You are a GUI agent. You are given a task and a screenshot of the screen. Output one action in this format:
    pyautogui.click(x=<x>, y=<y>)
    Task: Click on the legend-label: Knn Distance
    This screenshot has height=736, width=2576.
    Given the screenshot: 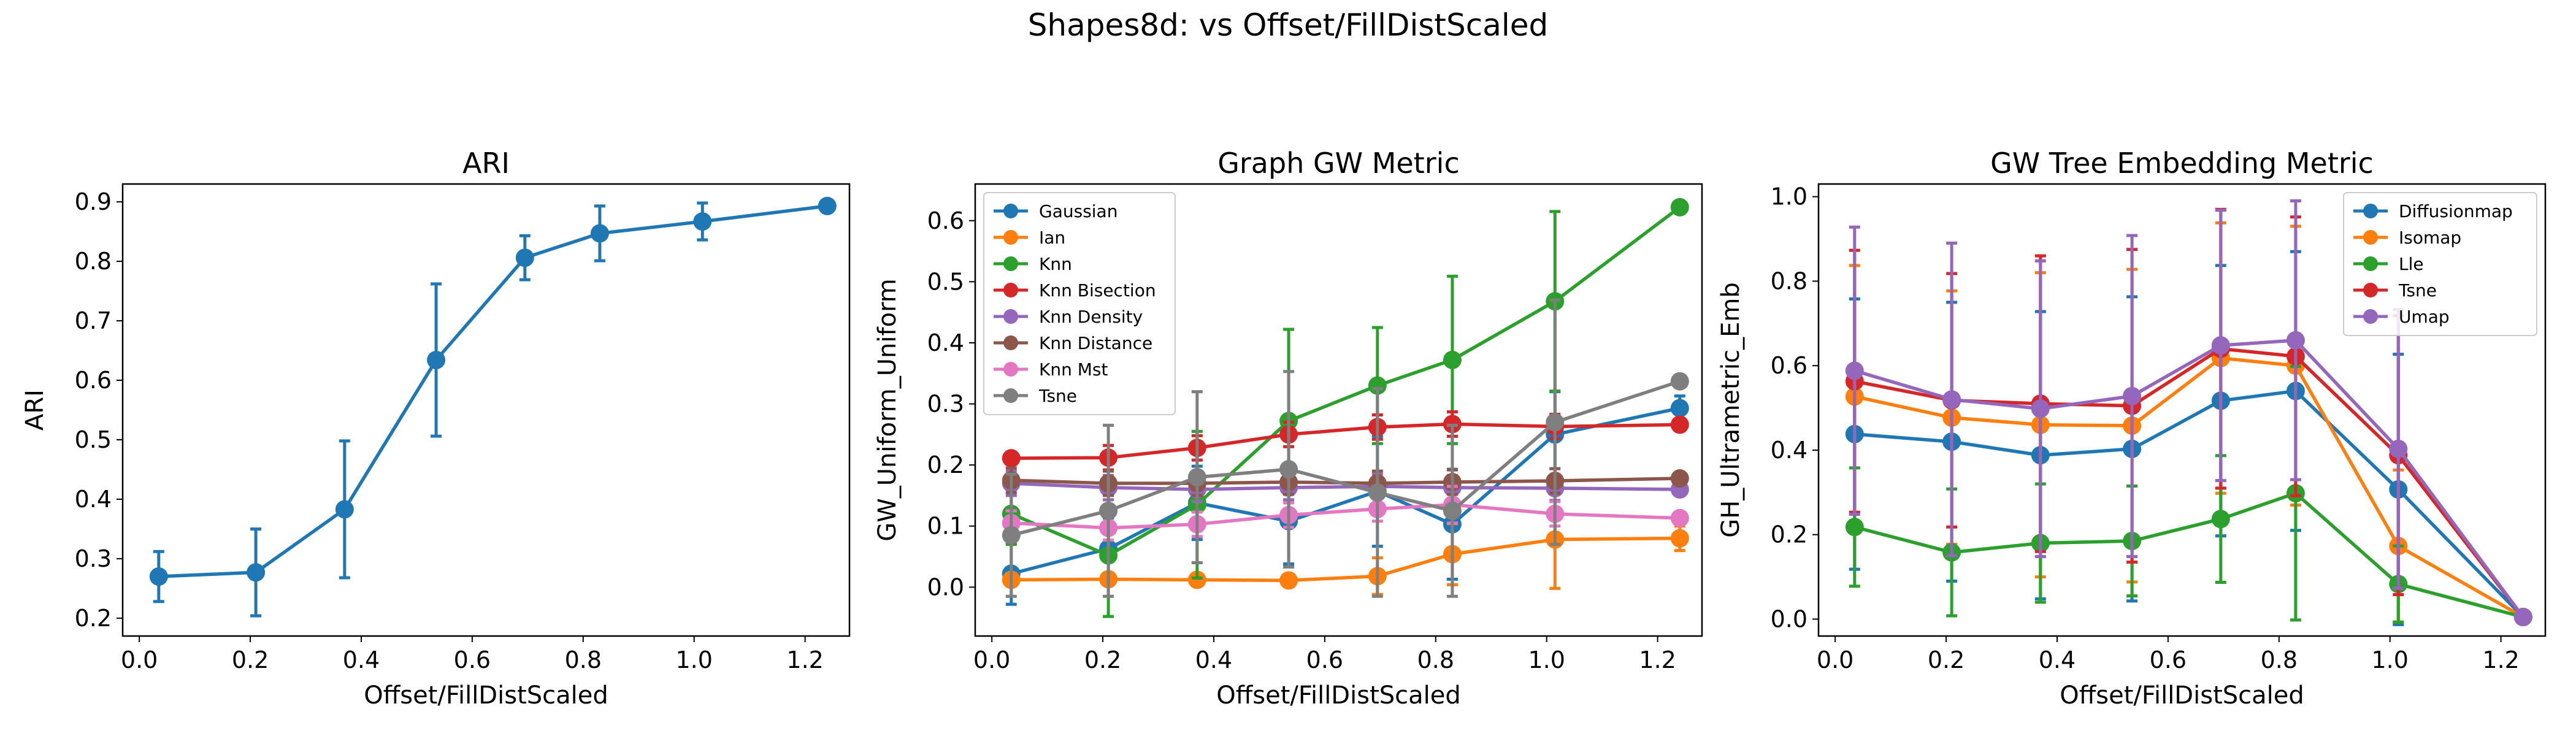 What is the action you would take?
    pyautogui.click(x=1095, y=343)
    